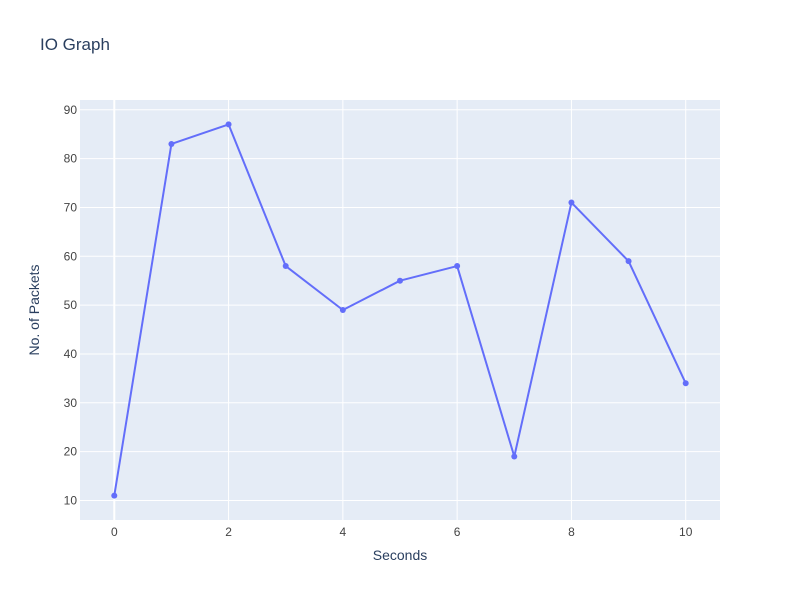 The width and height of the screenshot is (800, 605). Describe the element at coordinates (686, 532) in the screenshot. I see `x-tick-label: 10` at that location.